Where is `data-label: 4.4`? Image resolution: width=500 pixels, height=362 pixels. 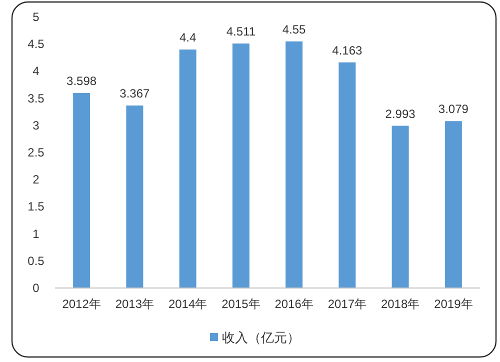
data-label: 4.4 is located at coordinates (187, 37).